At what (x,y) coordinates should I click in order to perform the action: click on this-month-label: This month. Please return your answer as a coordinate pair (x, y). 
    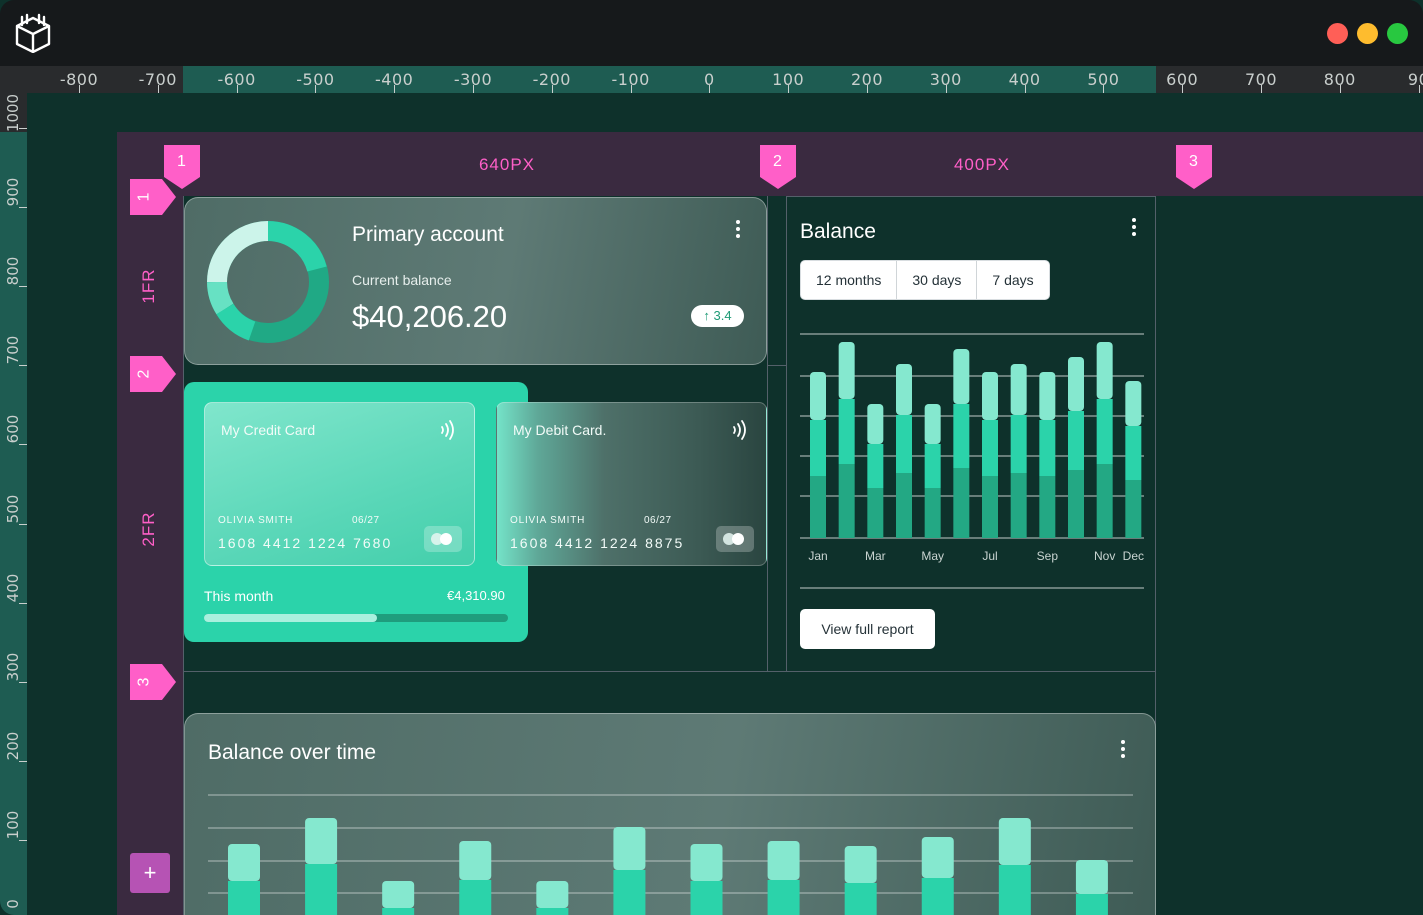
    Looking at the image, I should click on (238, 596).